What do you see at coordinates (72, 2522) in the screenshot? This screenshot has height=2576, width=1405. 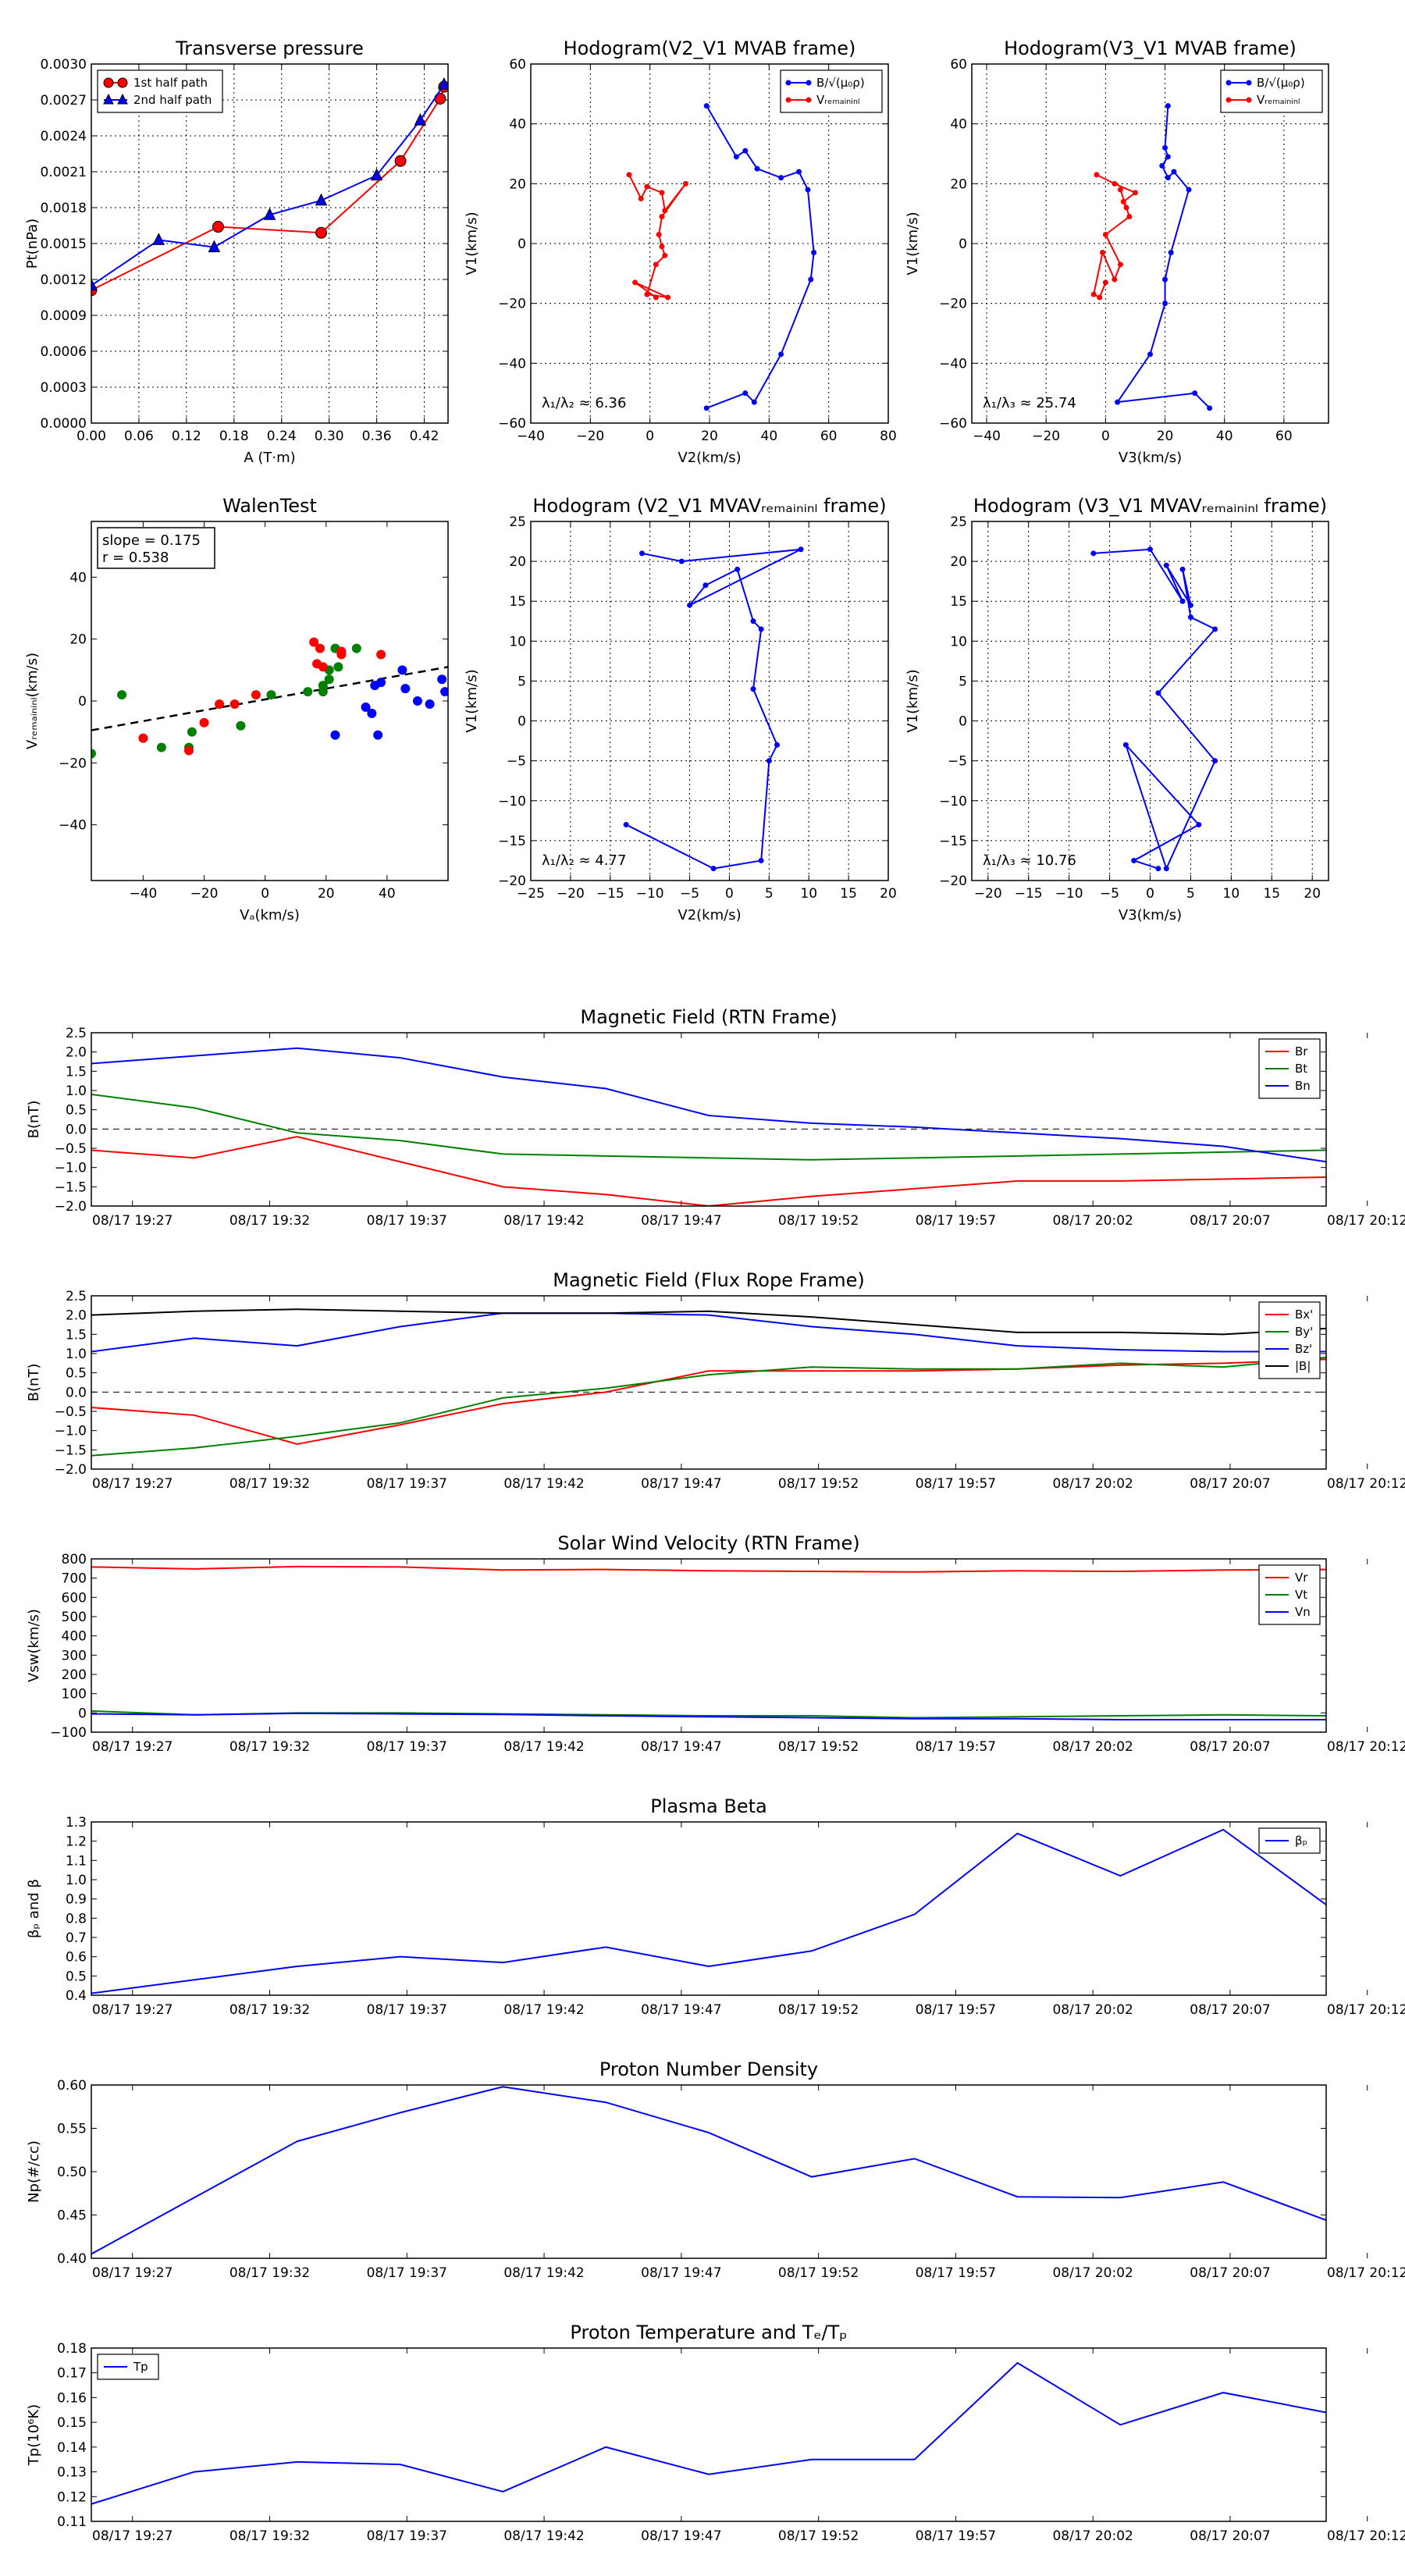 I see `y-tick-label: 0.11` at bounding box center [72, 2522].